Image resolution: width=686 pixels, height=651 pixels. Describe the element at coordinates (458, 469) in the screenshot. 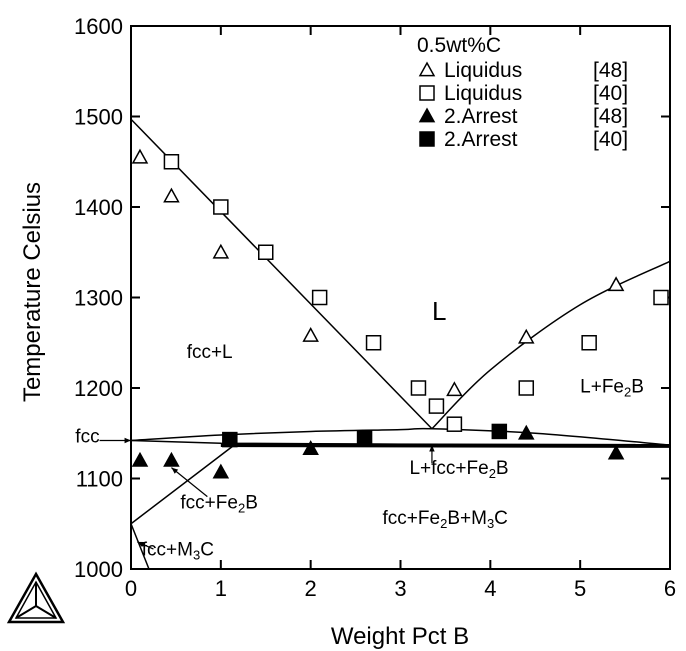

I see `region-label: L+fcc+Fe2B` at that location.